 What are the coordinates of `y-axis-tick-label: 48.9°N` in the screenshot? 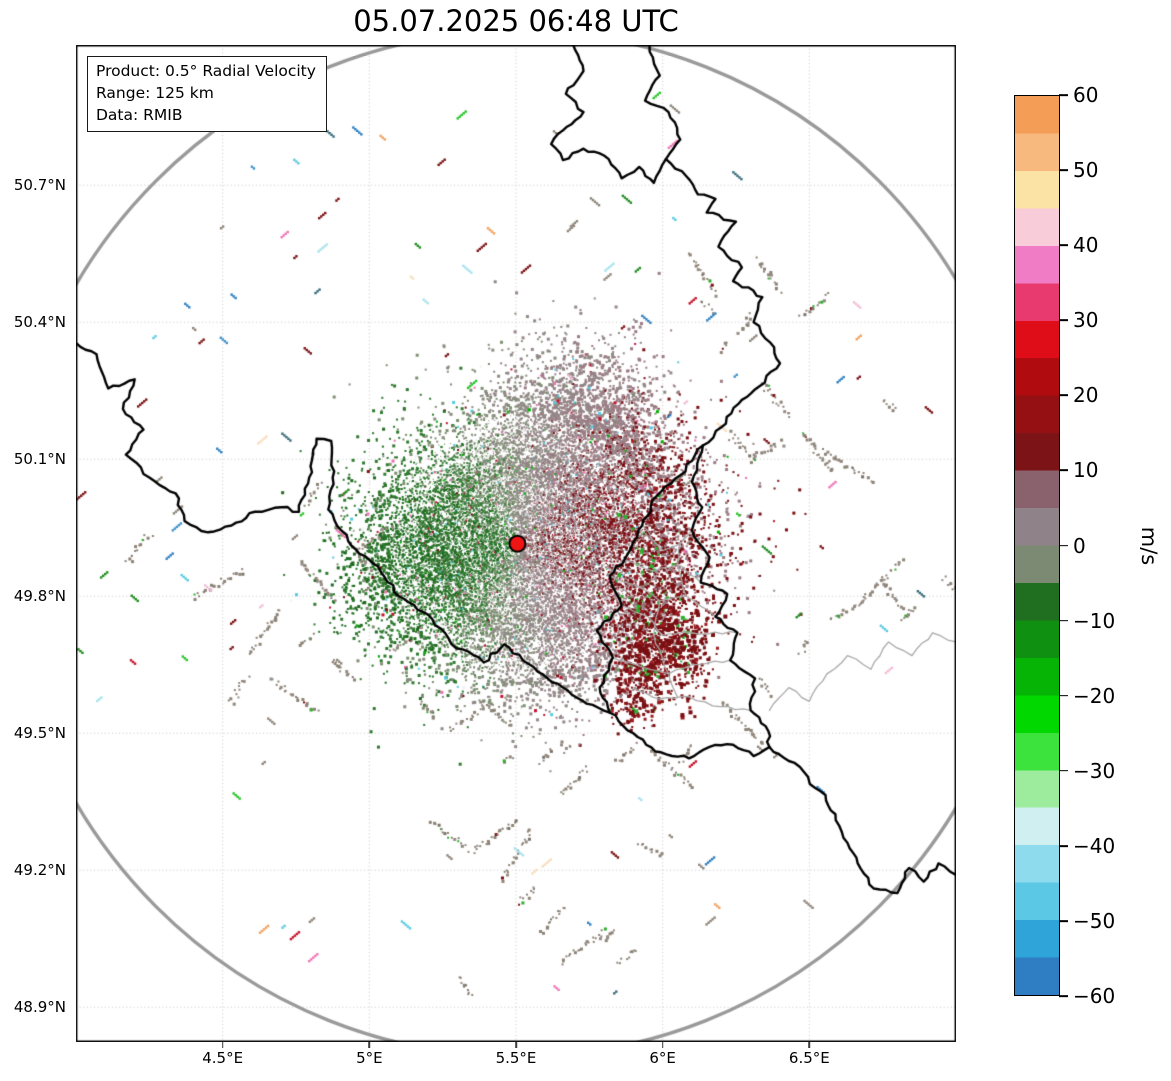 It's located at (39, 1007).